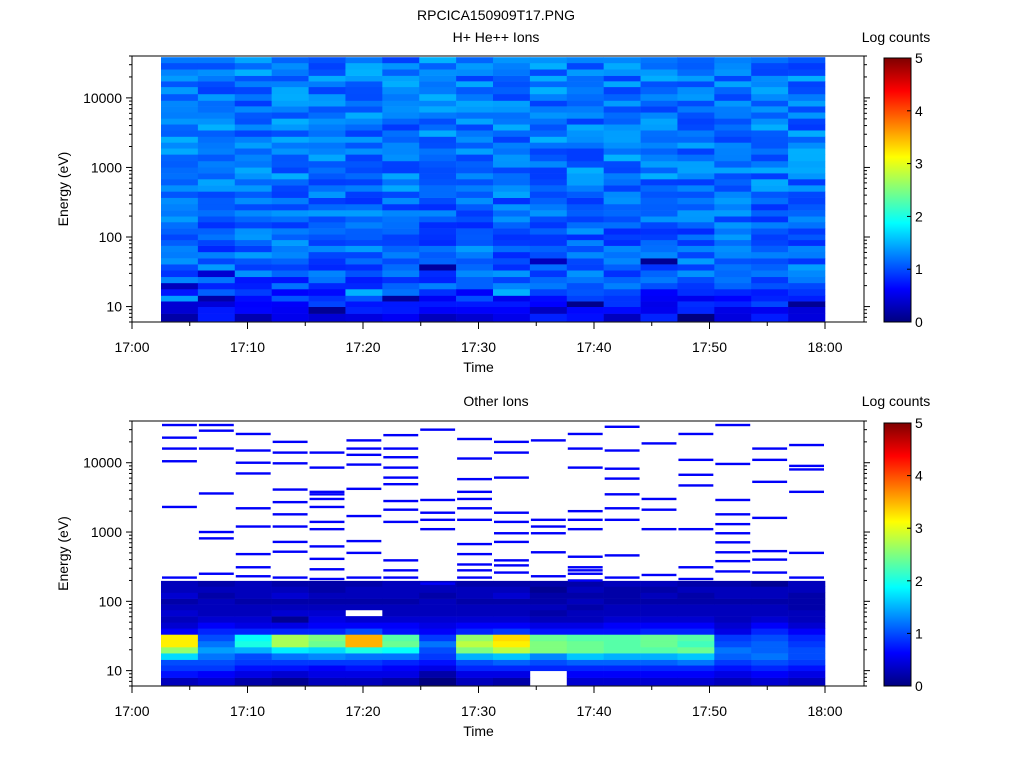 This screenshot has width=1024, height=768. Describe the element at coordinates (709, 347) in the screenshot. I see `x-tick-label: 17:50` at that location.